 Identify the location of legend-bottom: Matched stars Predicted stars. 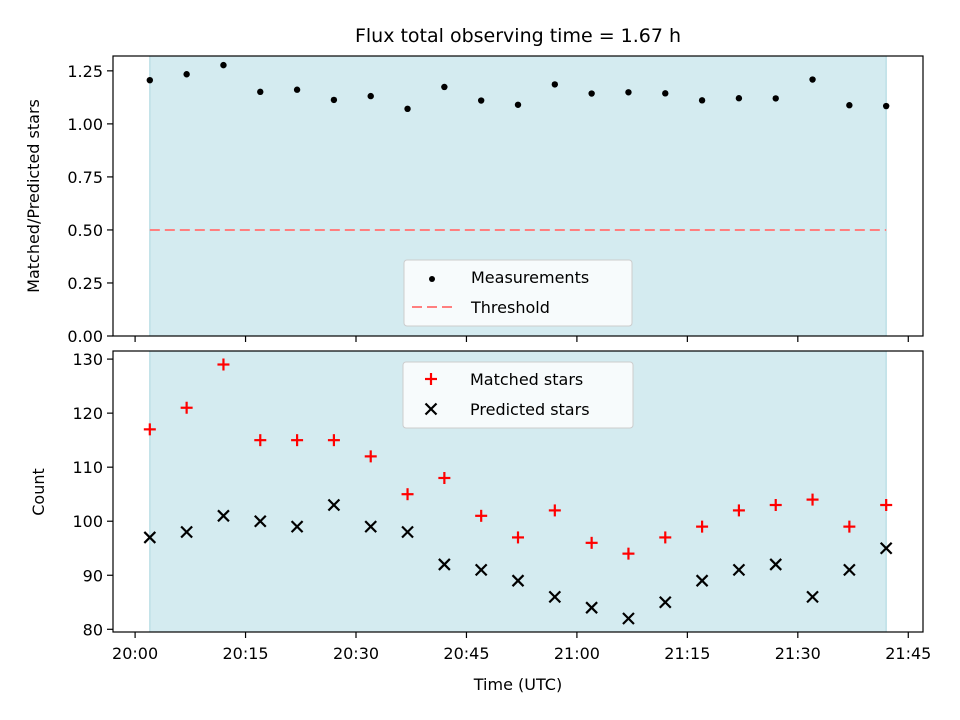
(518, 395).